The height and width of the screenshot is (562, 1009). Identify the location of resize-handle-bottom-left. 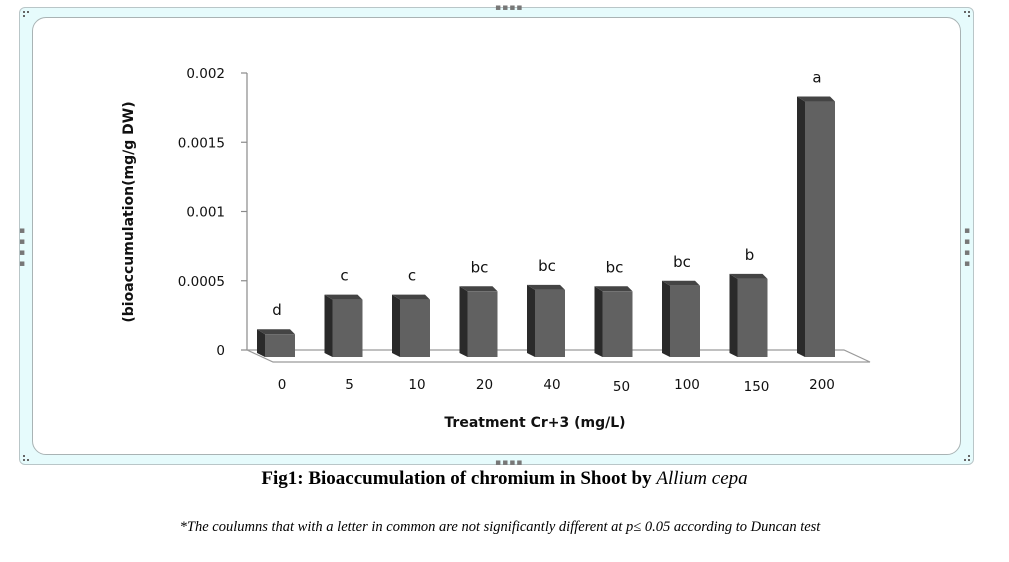
(26, 458).